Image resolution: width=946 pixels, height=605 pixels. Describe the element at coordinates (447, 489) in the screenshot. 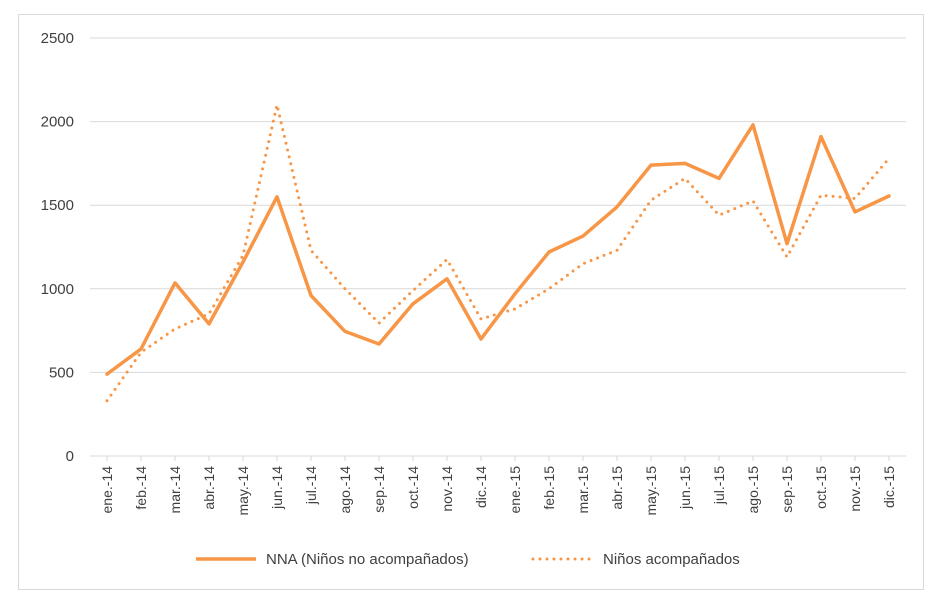

I see `x-tick-label: nov.-14` at that location.